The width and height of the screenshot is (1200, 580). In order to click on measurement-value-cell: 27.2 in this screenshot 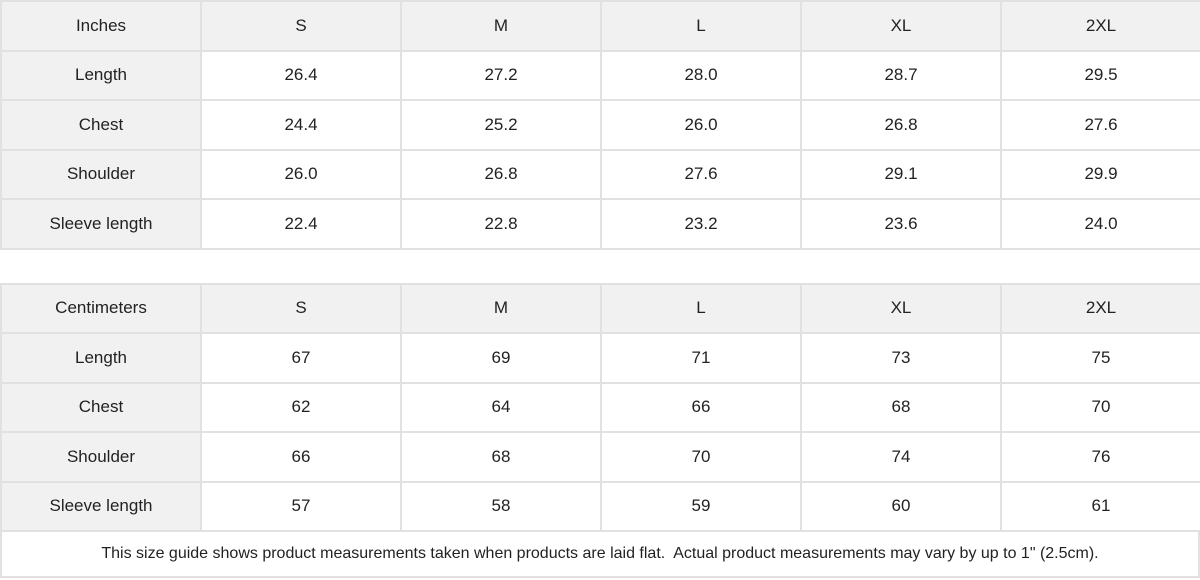, I will do `click(501, 75)`.